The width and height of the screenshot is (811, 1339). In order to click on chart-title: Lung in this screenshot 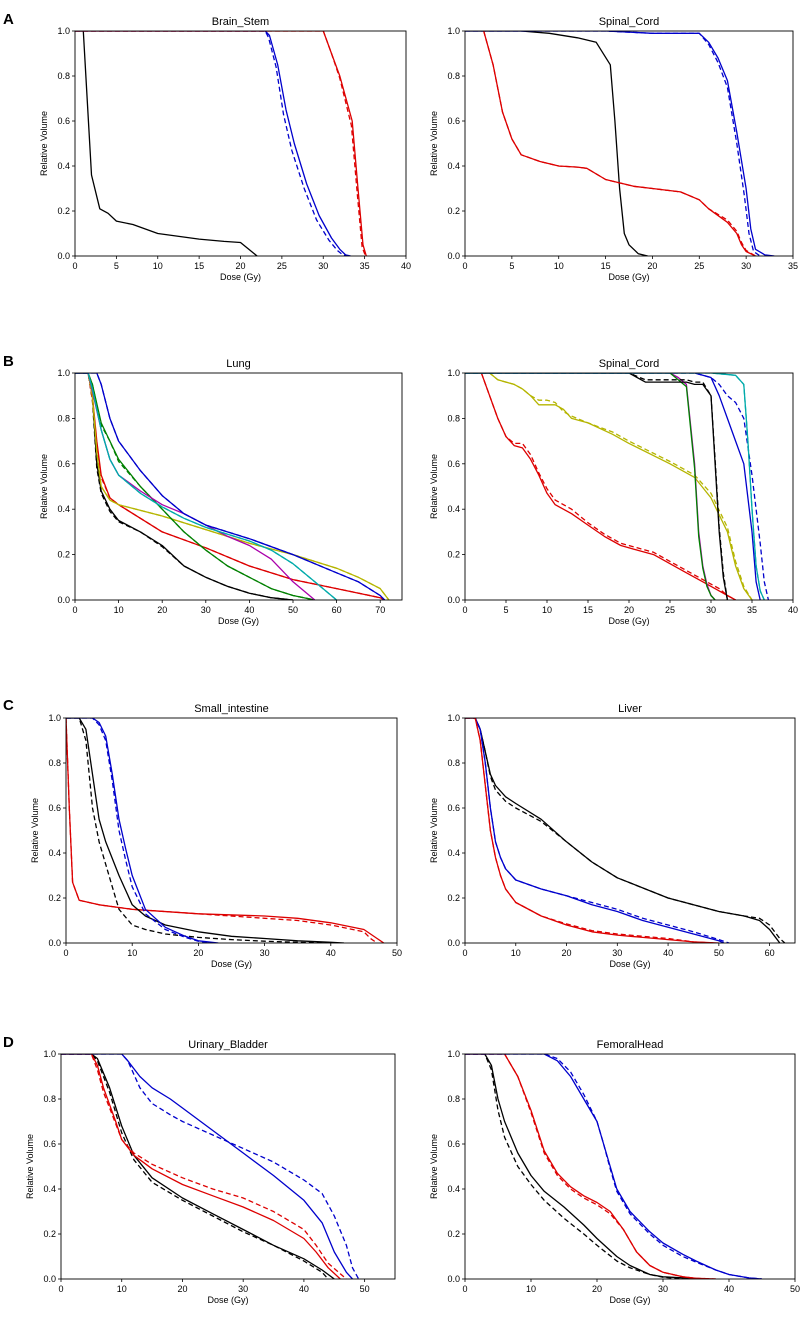, I will do `click(238, 364)`.